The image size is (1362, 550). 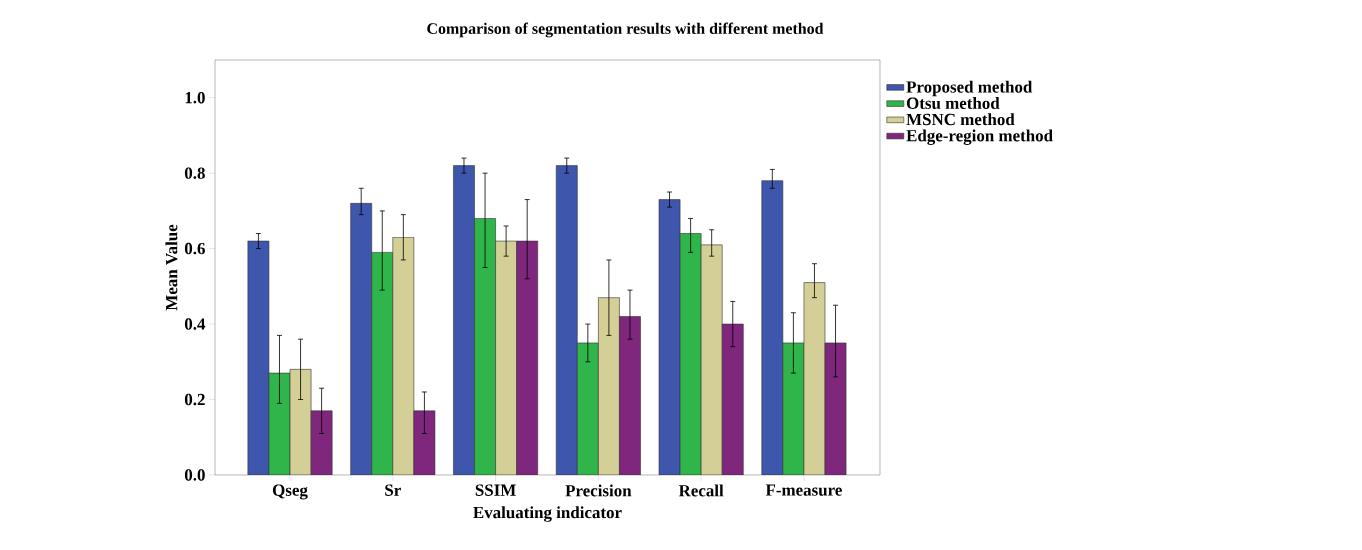 I want to click on chart-title: Comparison of segmentation results with different method, so click(x=625, y=30).